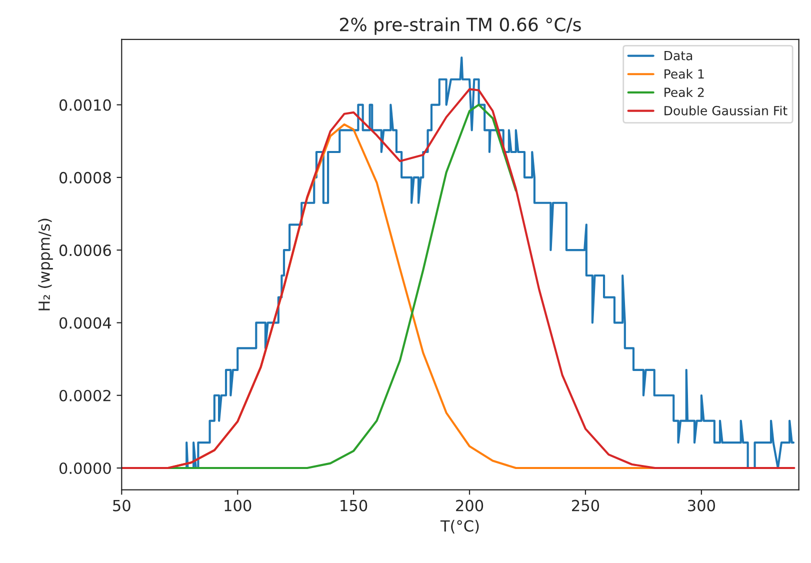 The height and width of the screenshot is (563, 811). What do you see at coordinates (460, 26) in the screenshot?
I see `chart-title: 2% pre-strain TM 0.66 °C/s` at bounding box center [460, 26].